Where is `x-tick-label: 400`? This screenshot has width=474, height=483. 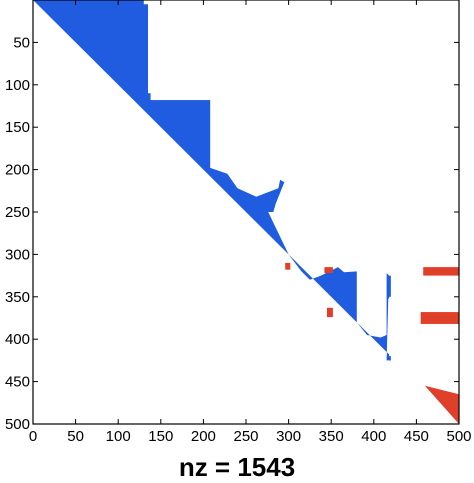
x-tick-label: 400 is located at coordinates (373, 436).